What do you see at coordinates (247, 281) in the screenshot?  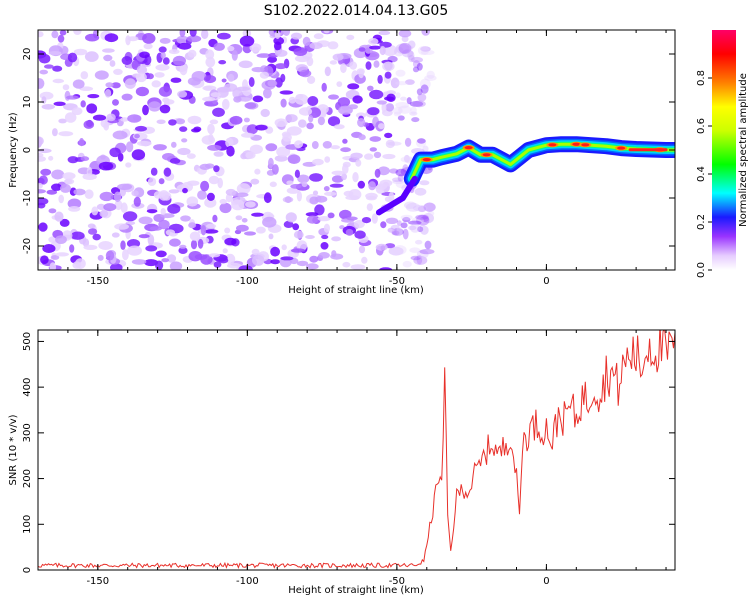 I see `spectrogram-xtick-label: -100` at bounding box center [247, 281].